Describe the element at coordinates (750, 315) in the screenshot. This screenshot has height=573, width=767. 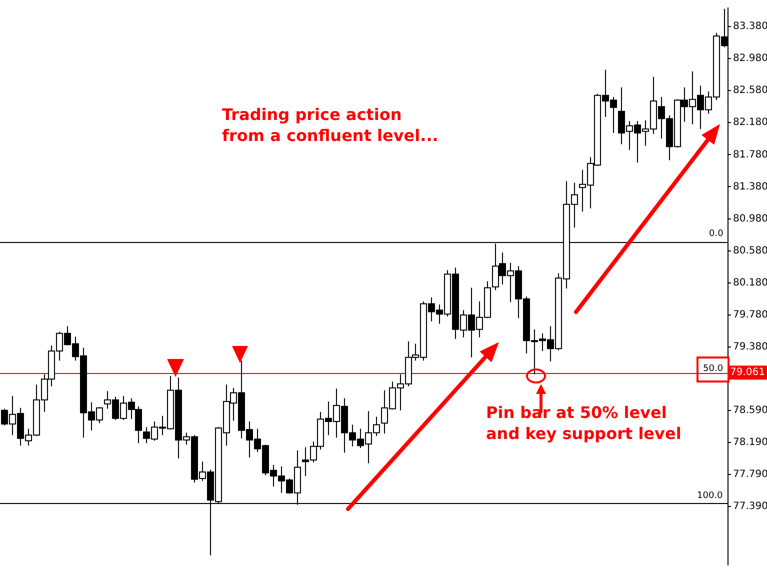
I see `y-tick-label: 79.780` at that location.